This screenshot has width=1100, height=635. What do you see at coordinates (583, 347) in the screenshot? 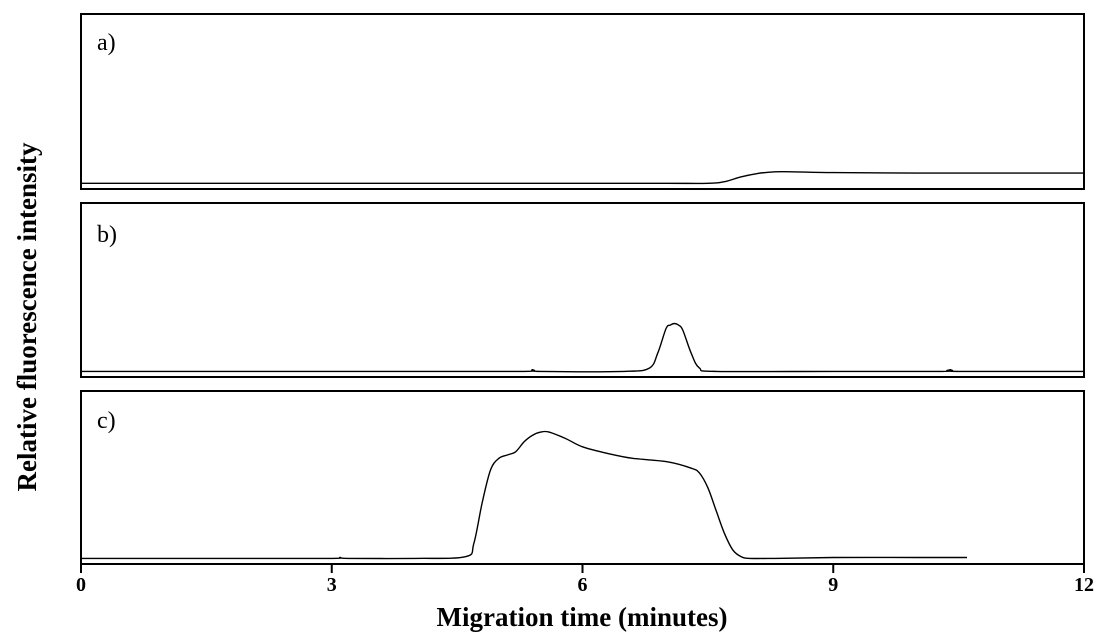
I see `panel-b-trace` at bounding box center [583, 347].